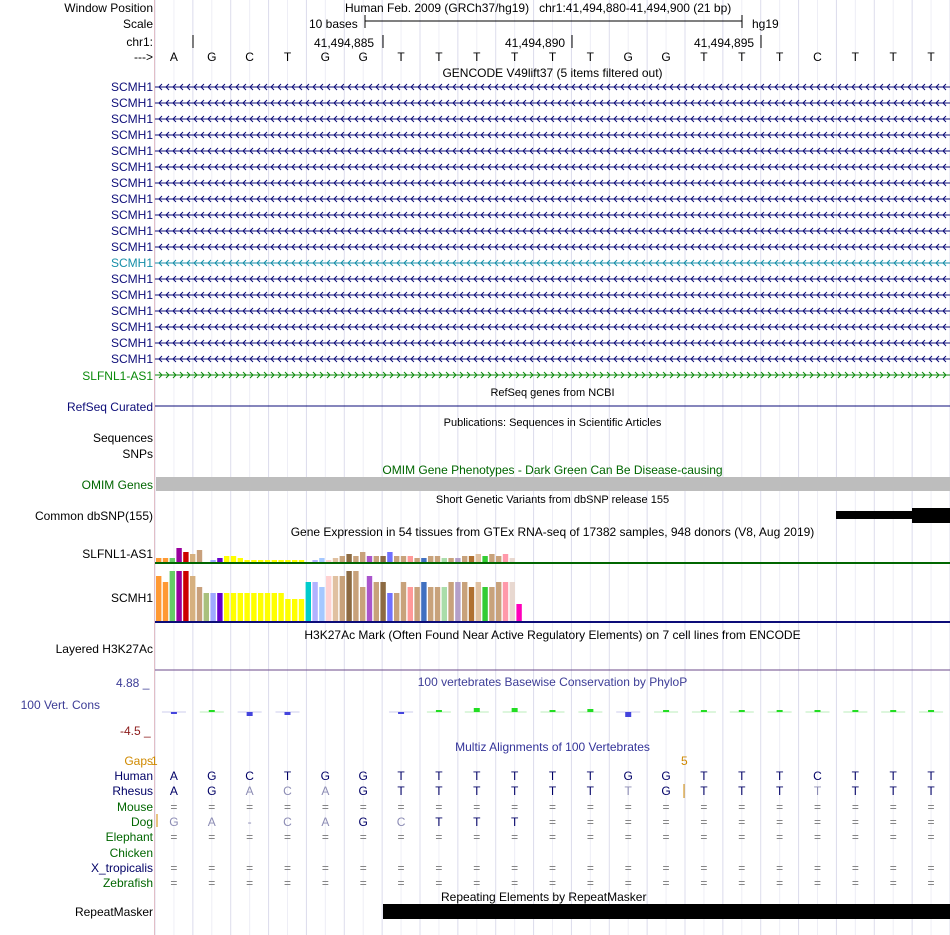 Image resolution: width=950 pixels, height=935 pixels. What do you see at coordinates (137, 454) in the screenshot?
I see `pubs-snps-label: SNPs` at bounding box center [137, 454].